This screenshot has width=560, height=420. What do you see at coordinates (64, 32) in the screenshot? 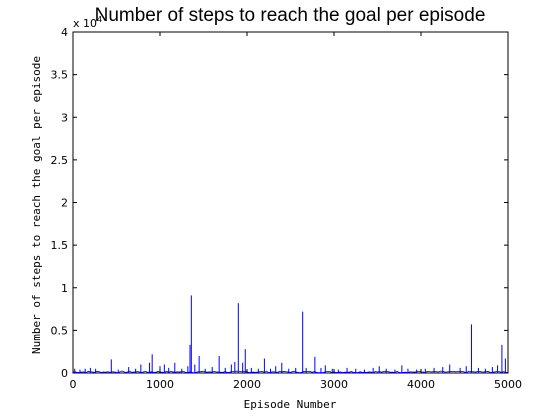
I see `y-tick-label: 4` at bounding box center [64, 32].